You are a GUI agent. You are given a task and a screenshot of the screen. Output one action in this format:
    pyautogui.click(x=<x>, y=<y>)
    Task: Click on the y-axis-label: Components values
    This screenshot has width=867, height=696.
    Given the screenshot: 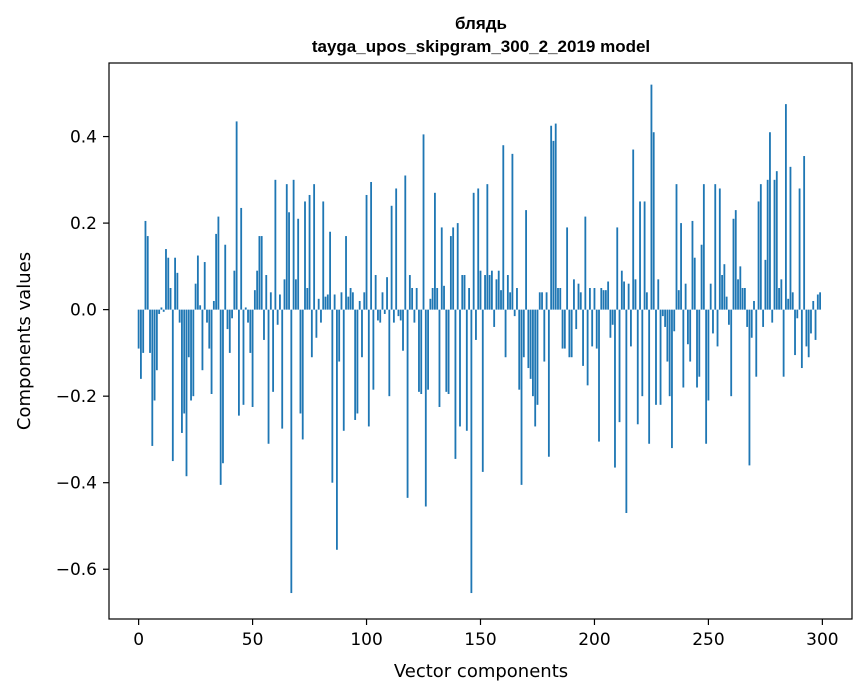 What is the action you would take?
    pyautogui.click(x=24, y=341)
    